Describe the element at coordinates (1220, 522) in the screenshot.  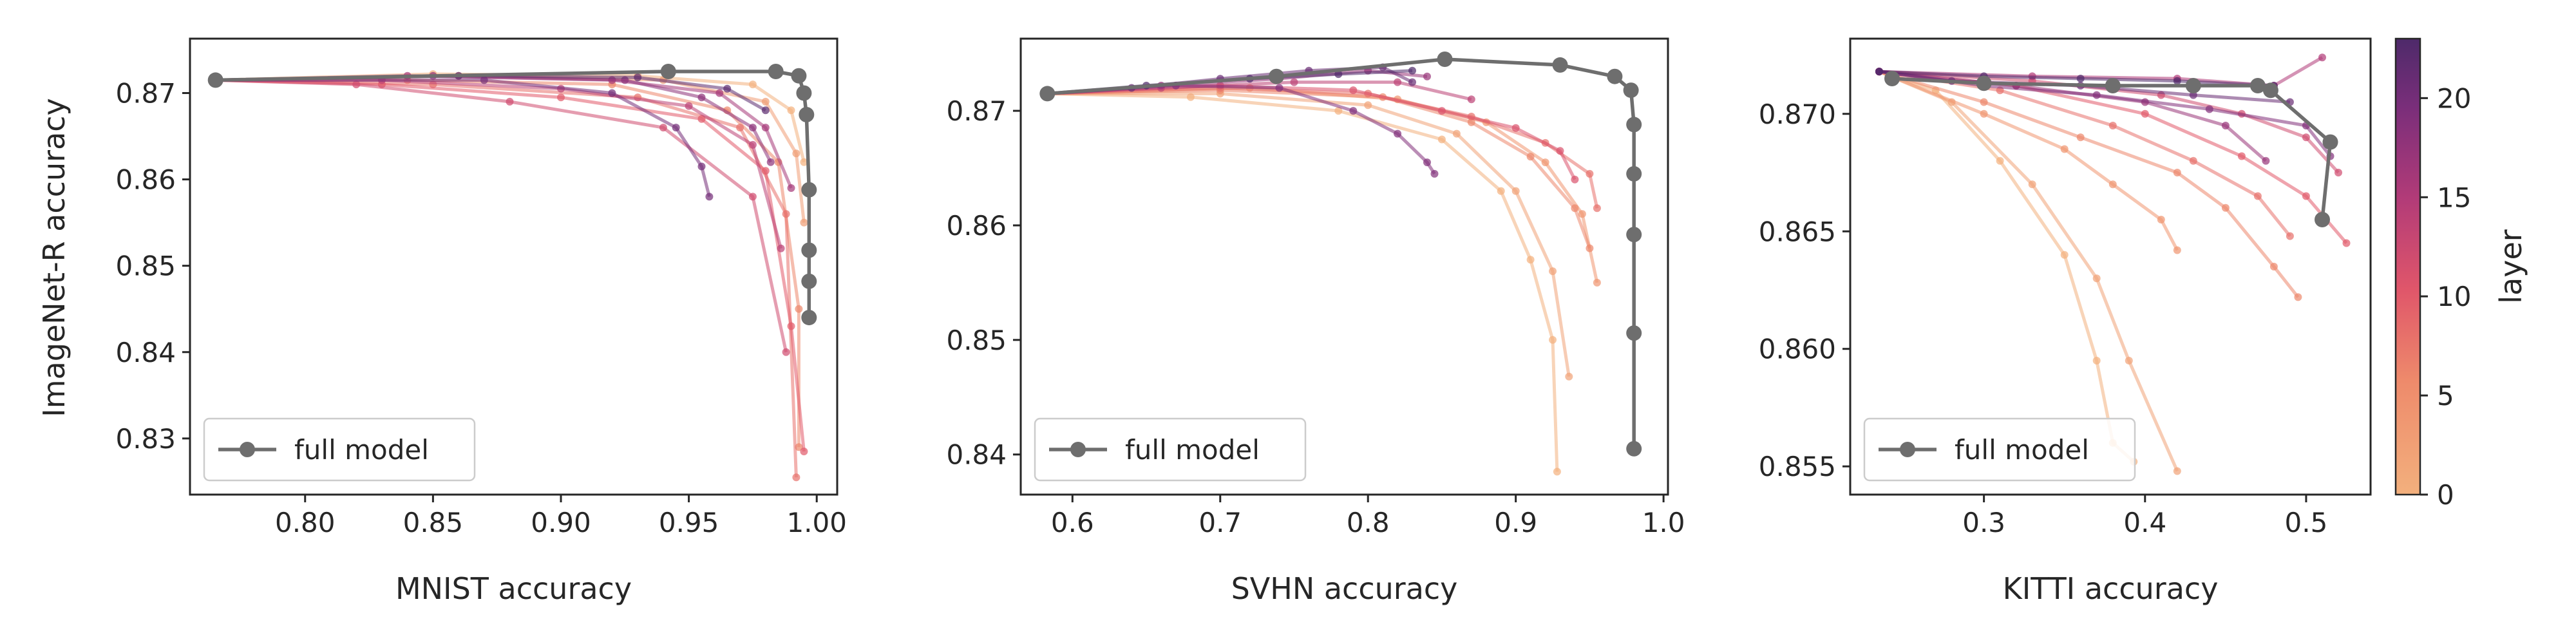
I see `x-tick-label: 0.7` at that location.